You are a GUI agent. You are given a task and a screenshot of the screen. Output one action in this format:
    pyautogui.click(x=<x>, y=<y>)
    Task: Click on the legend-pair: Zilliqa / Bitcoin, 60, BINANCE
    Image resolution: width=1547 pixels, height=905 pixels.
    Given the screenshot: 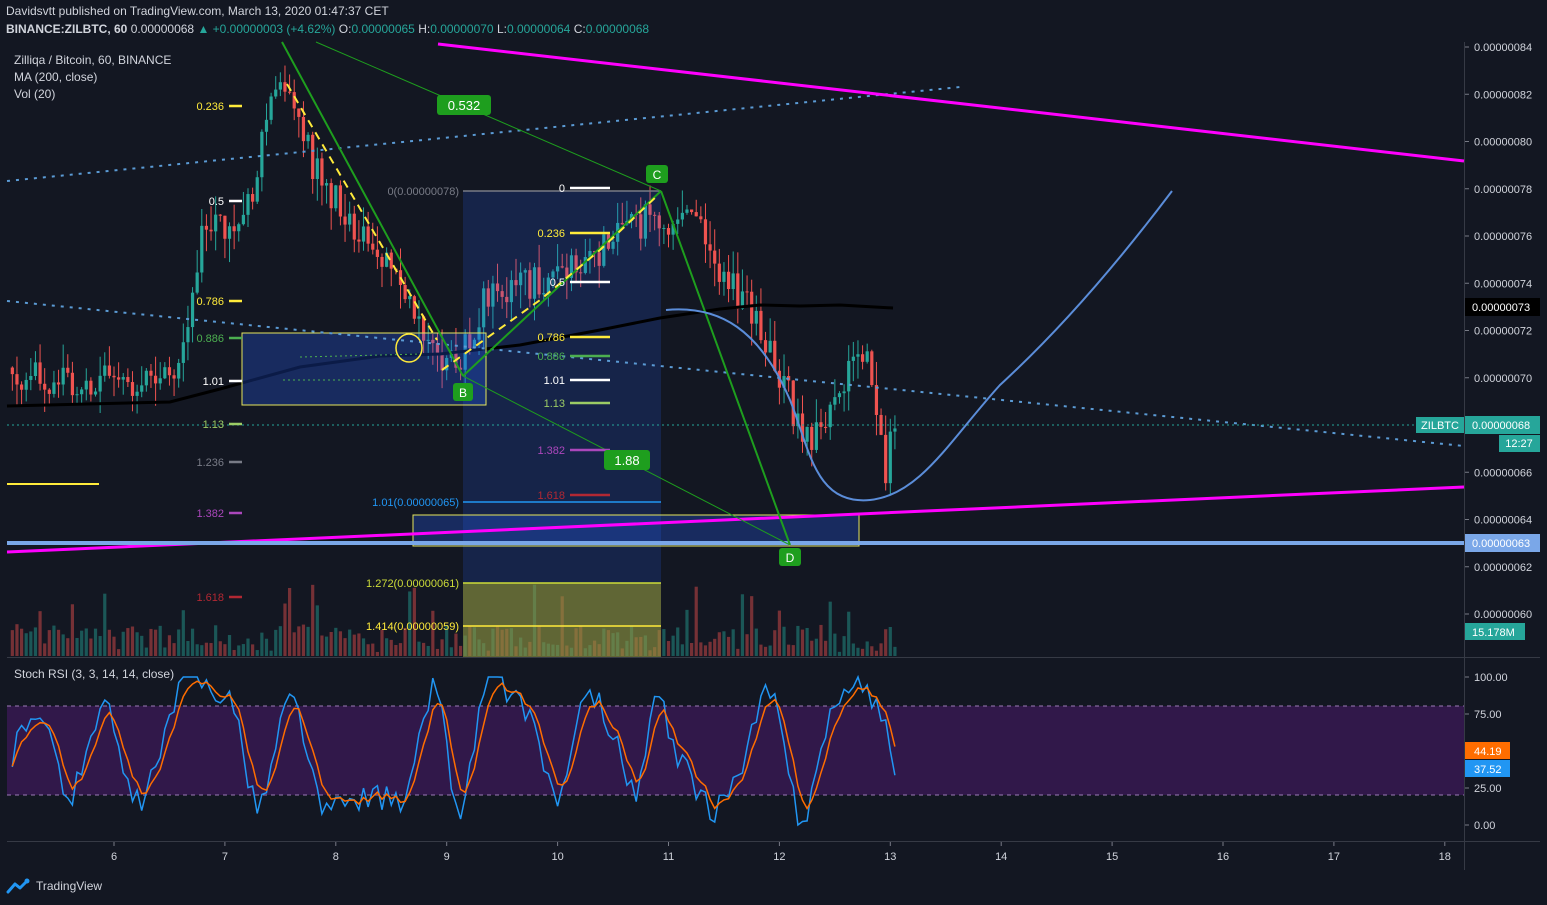 What is the action you would take?
    pyautogui.click(x=93, y=60)
    